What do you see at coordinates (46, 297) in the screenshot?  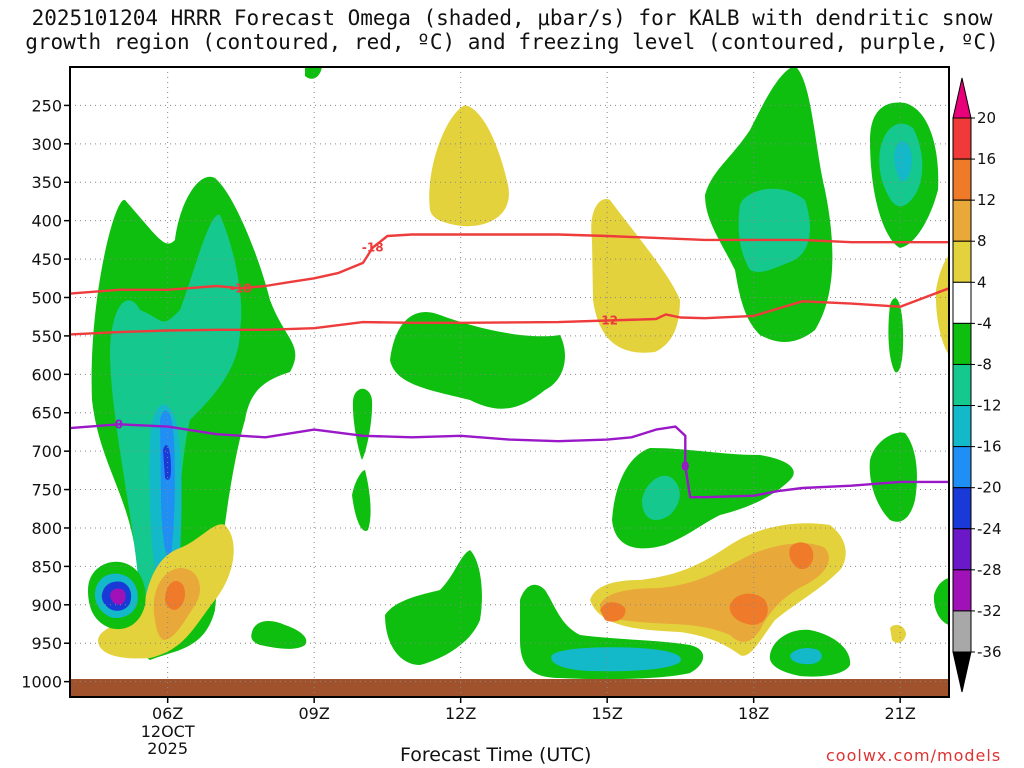 I see `y-tick-label-500: 500` at bounding box center [46, 297].